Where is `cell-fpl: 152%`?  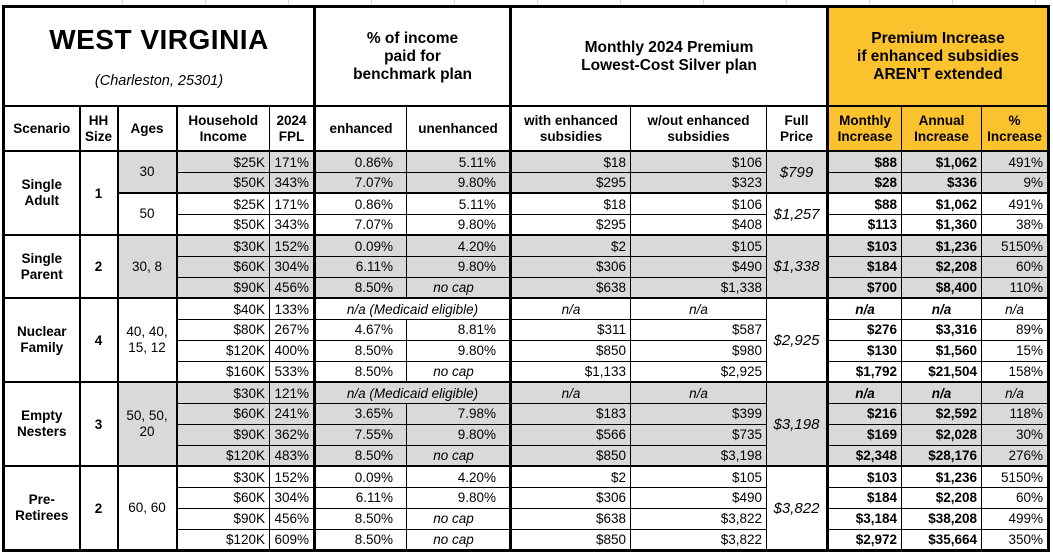 cell-fpl: 152% is located at coordinates (292, 476).